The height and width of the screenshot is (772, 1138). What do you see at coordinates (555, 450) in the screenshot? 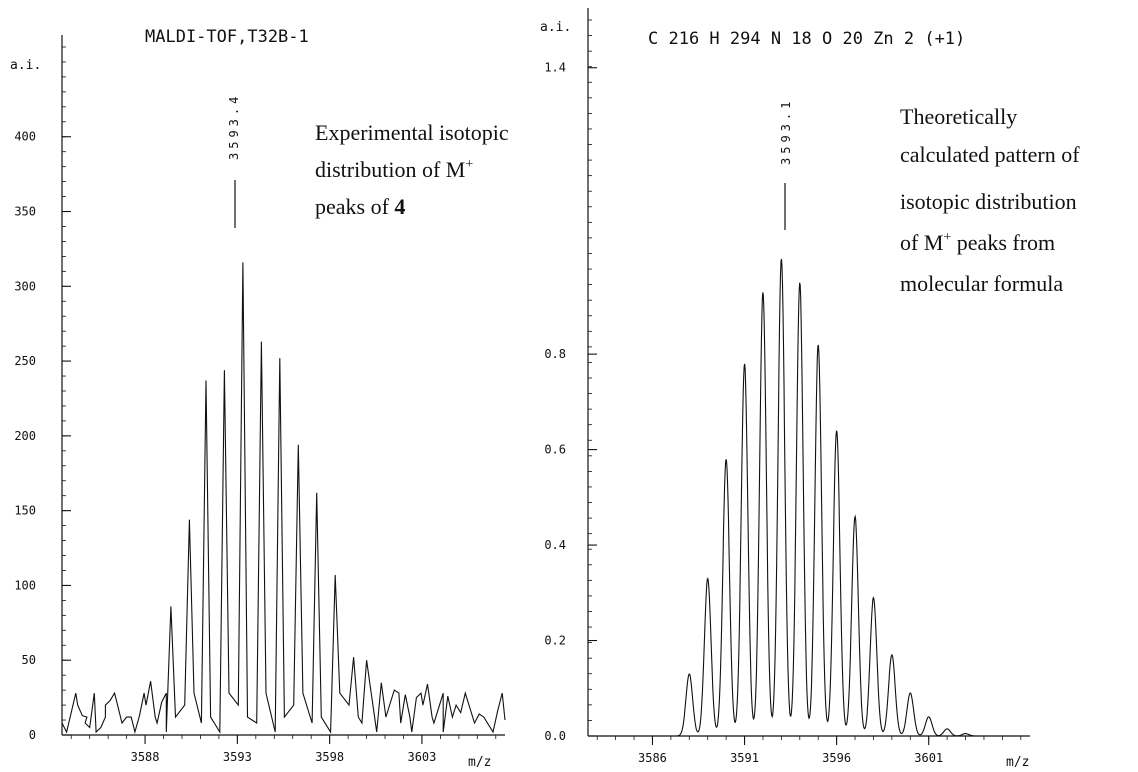
I see `theoretical-y-tick-label: 0.6` at bounding box center [555, 450].